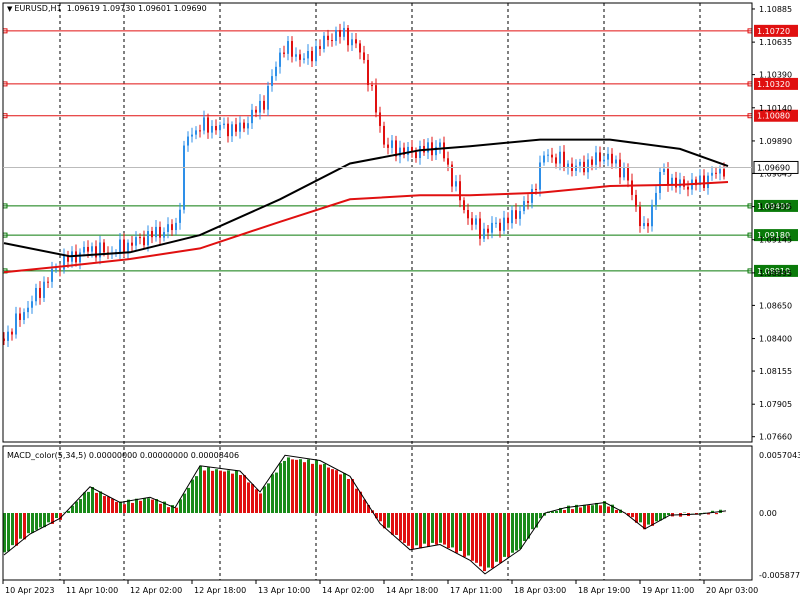 Image resolution: width=800 pixels, height=600 pixels. I want to click on open-value: 1.09619, so click(83, 8).